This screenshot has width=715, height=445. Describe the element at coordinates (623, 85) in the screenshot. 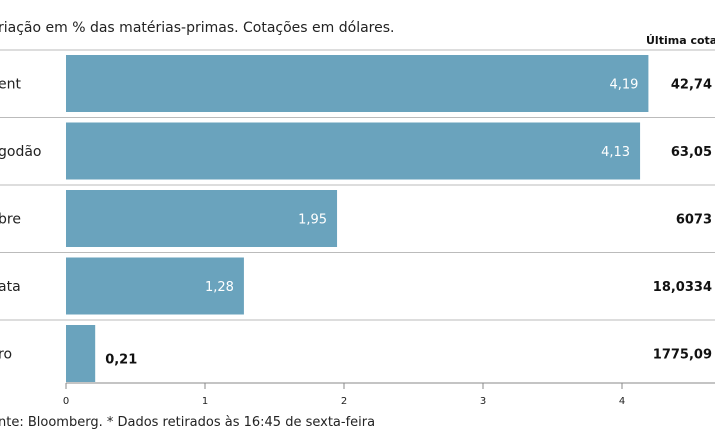

I see `value-label-0: 4,19` at that location.